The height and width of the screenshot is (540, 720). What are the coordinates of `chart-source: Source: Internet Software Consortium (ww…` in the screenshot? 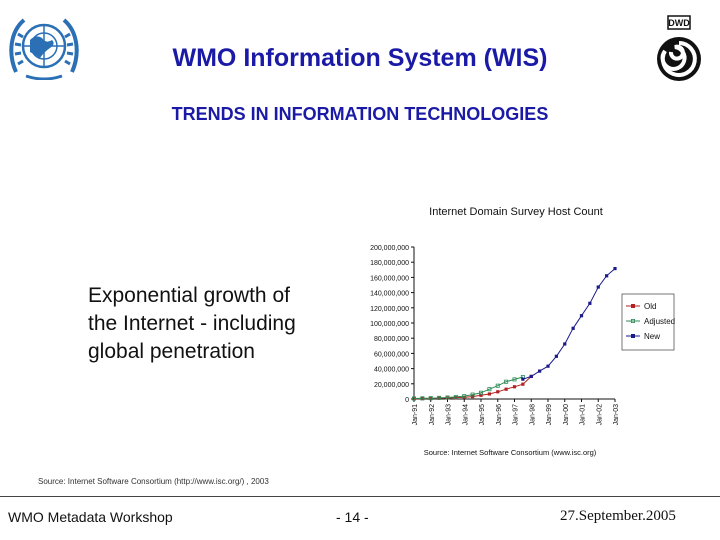 It's located at (510, 452).